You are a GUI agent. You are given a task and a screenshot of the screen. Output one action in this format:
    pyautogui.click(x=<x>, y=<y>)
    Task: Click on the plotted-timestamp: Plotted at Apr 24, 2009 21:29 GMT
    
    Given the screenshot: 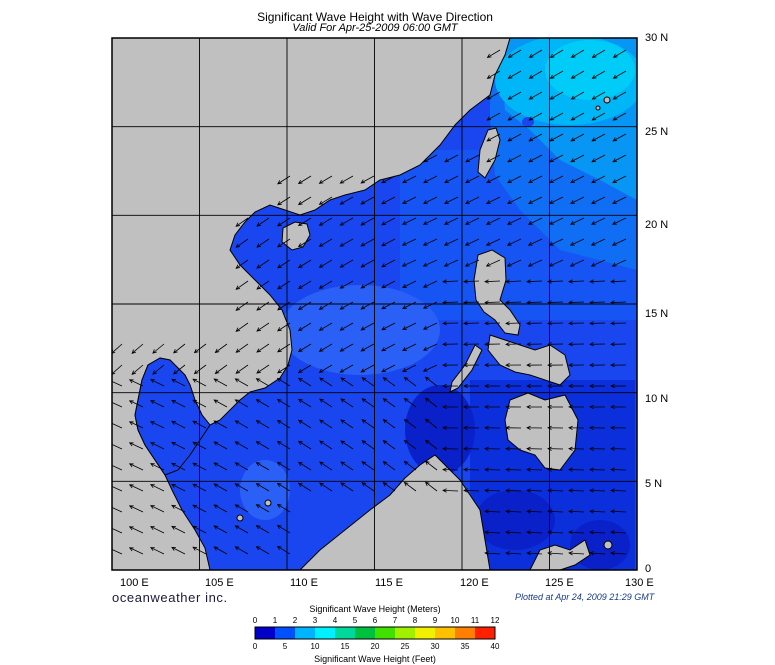 What is the action you would take?
    pyautogui.click(x=585, y=597)
    